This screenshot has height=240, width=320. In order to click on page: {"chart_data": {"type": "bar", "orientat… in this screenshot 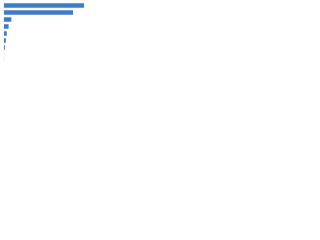, I will do `click(50, 35)`.